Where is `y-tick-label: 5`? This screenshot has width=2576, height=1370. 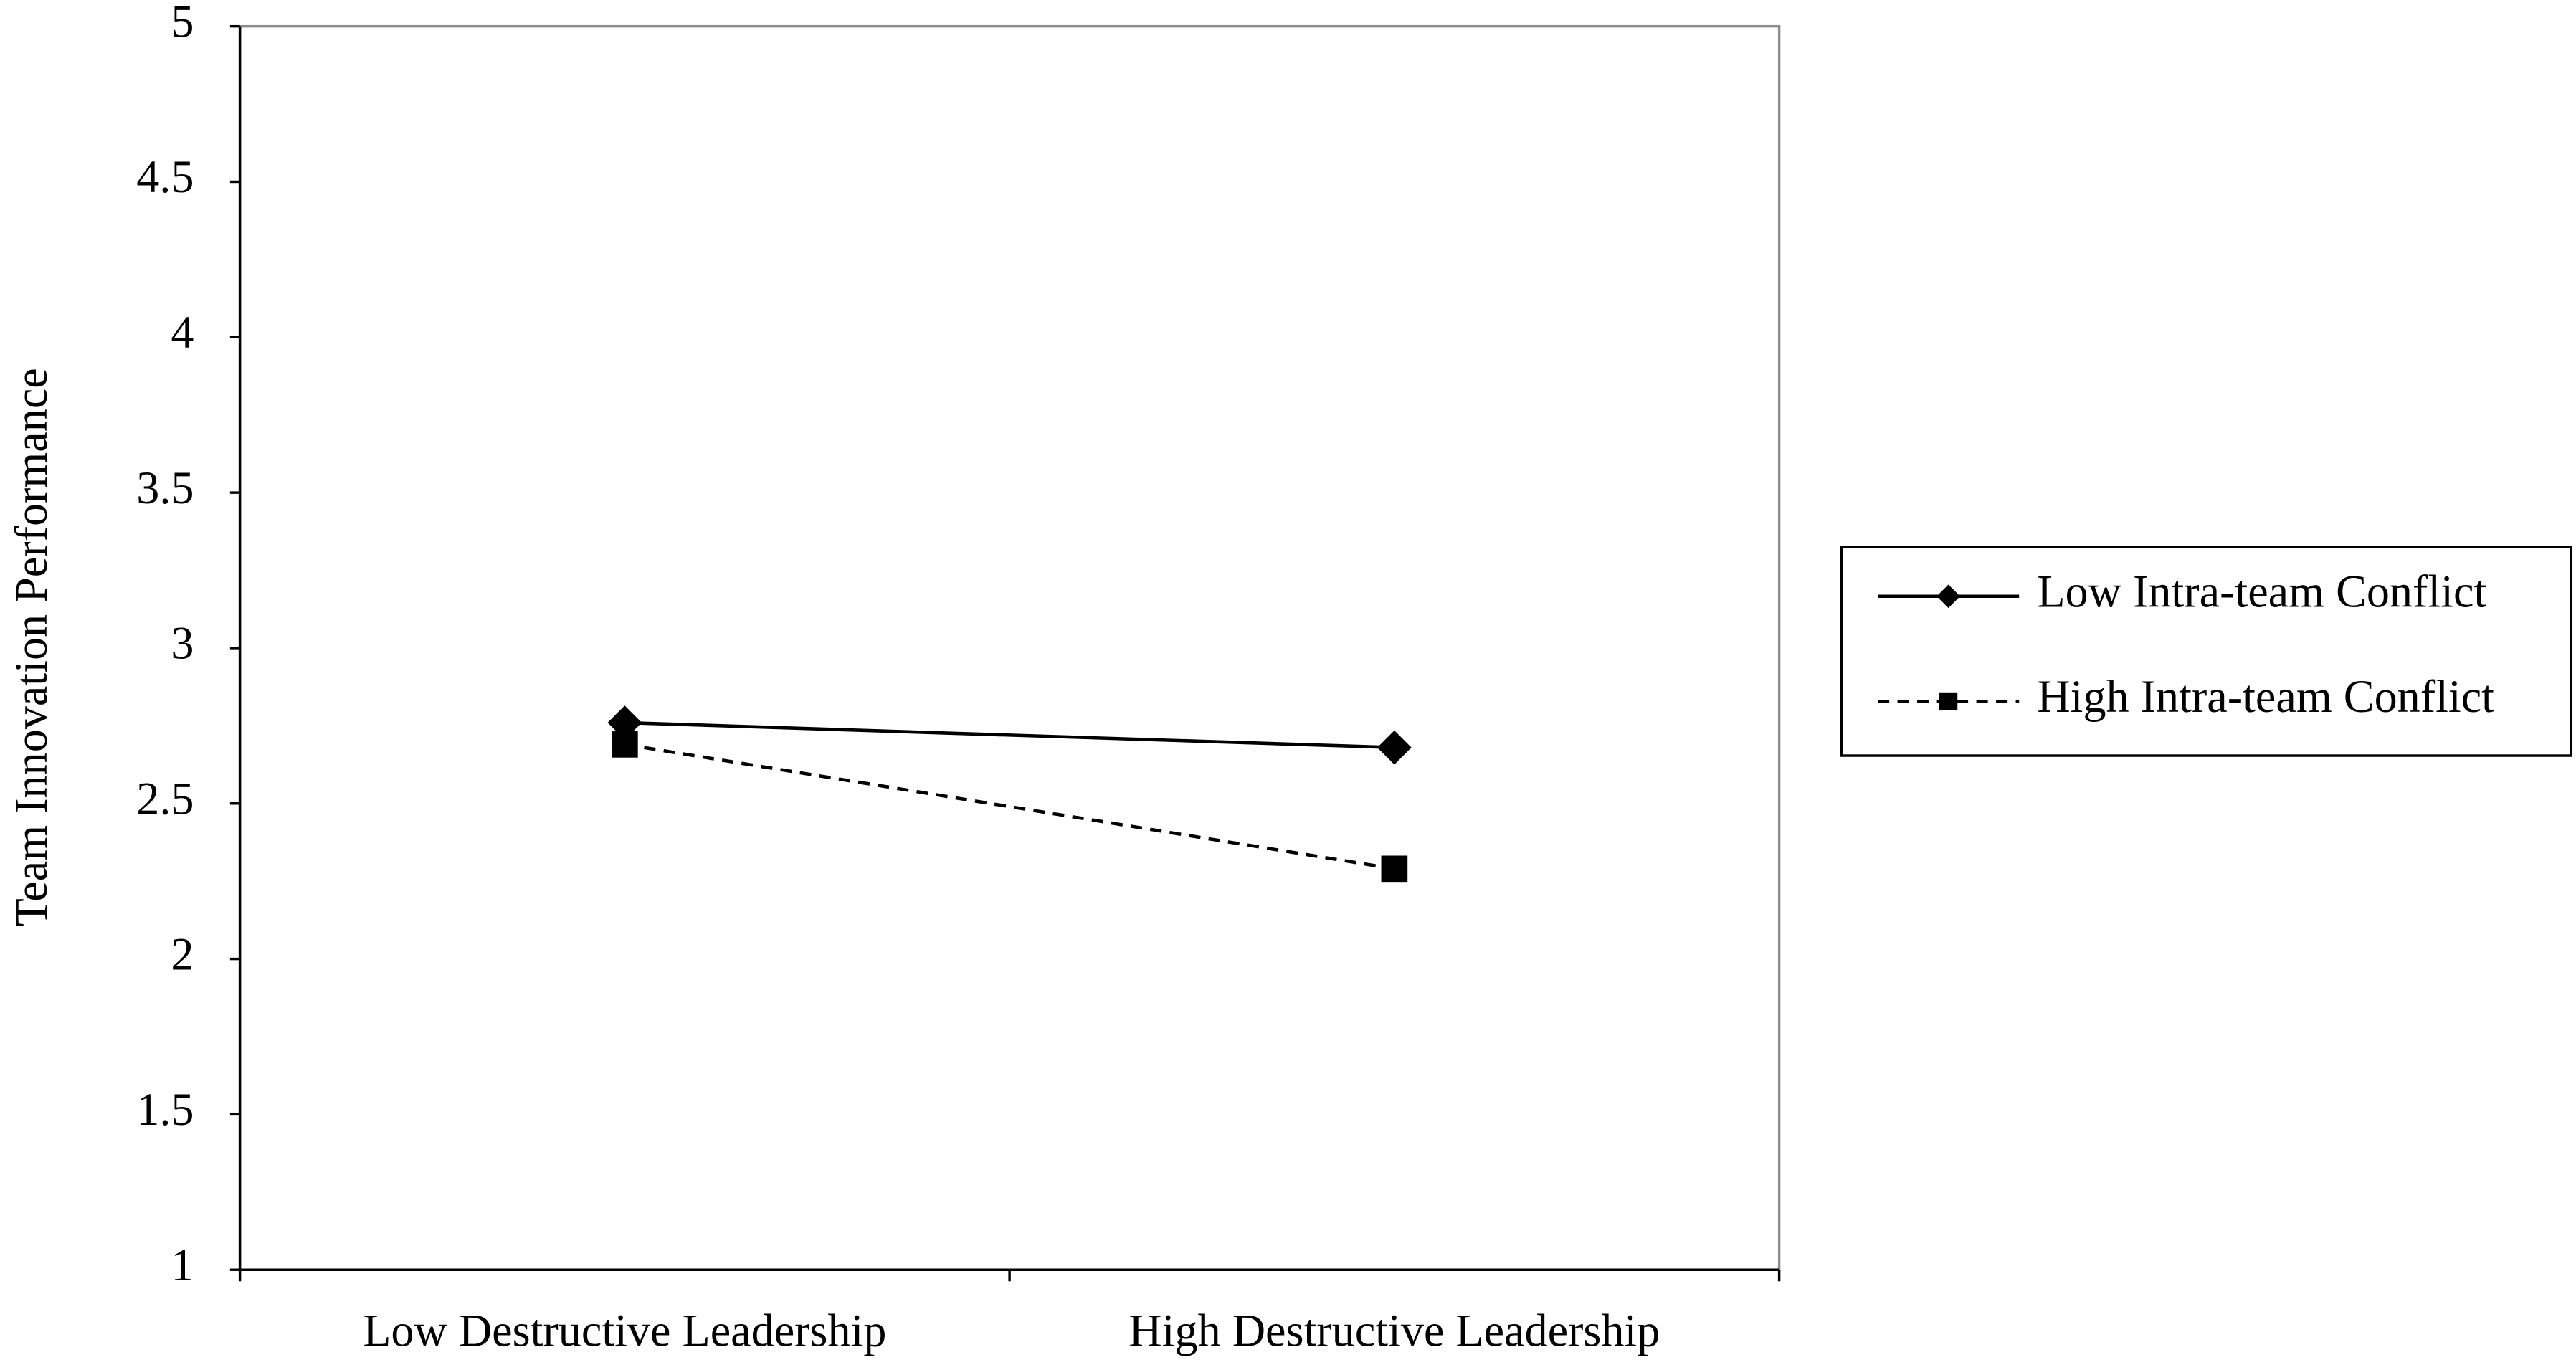 y-tick-label: 5 is located at coordinates (183, 23).